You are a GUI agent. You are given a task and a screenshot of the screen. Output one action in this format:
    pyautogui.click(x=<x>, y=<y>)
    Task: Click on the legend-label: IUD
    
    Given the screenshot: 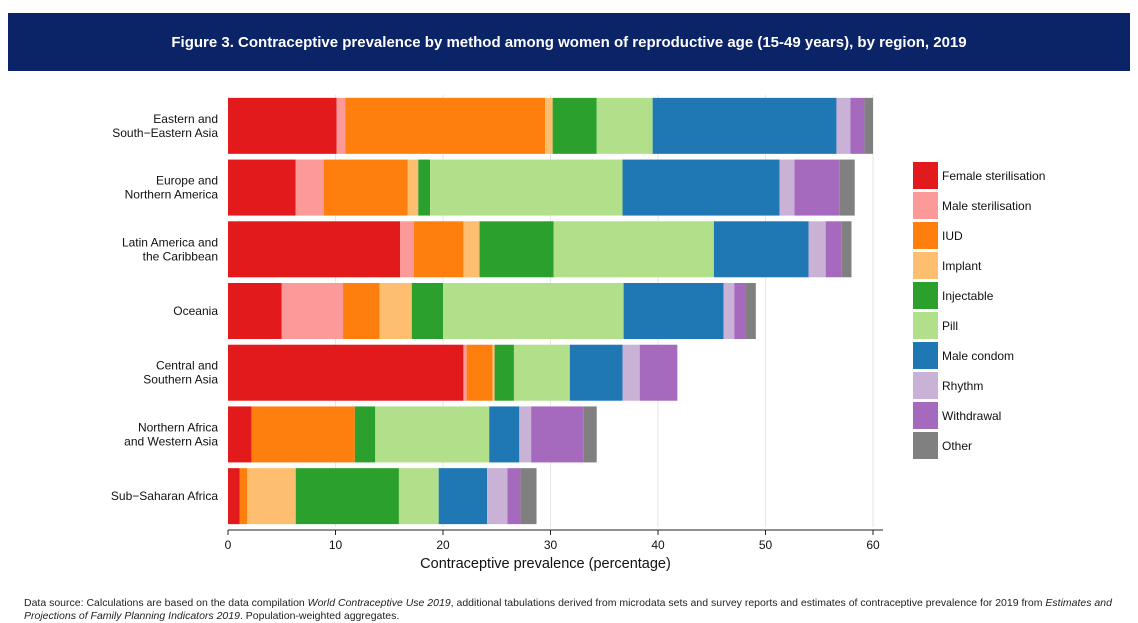 What is the action you would take?
    pyautogui.click(x=952, y=236)
    